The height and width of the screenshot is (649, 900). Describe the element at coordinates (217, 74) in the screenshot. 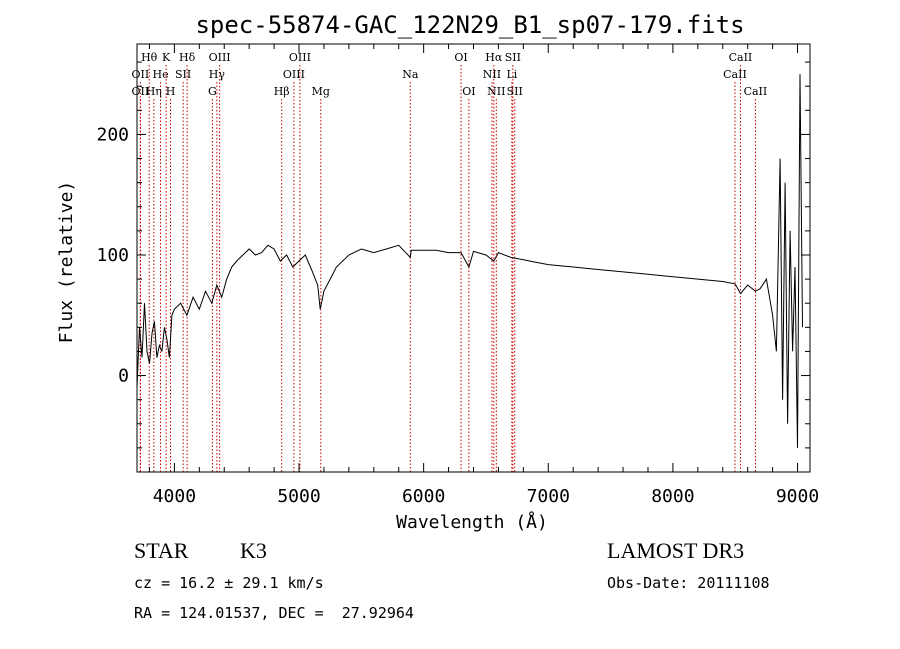

I see `line-label: Hγ` at that location.